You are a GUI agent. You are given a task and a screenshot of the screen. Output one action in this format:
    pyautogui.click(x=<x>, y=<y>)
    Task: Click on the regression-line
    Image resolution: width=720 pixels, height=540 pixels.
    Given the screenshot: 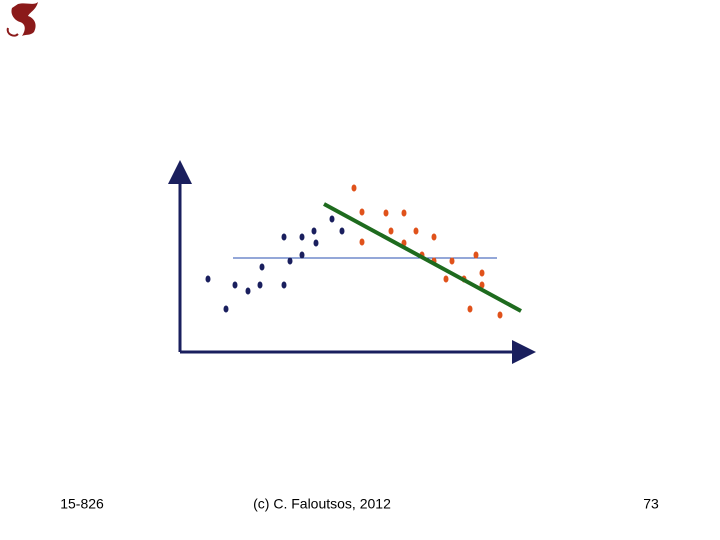 What is the action you would take?
    pyautogui.click(x=422, y=257)
    